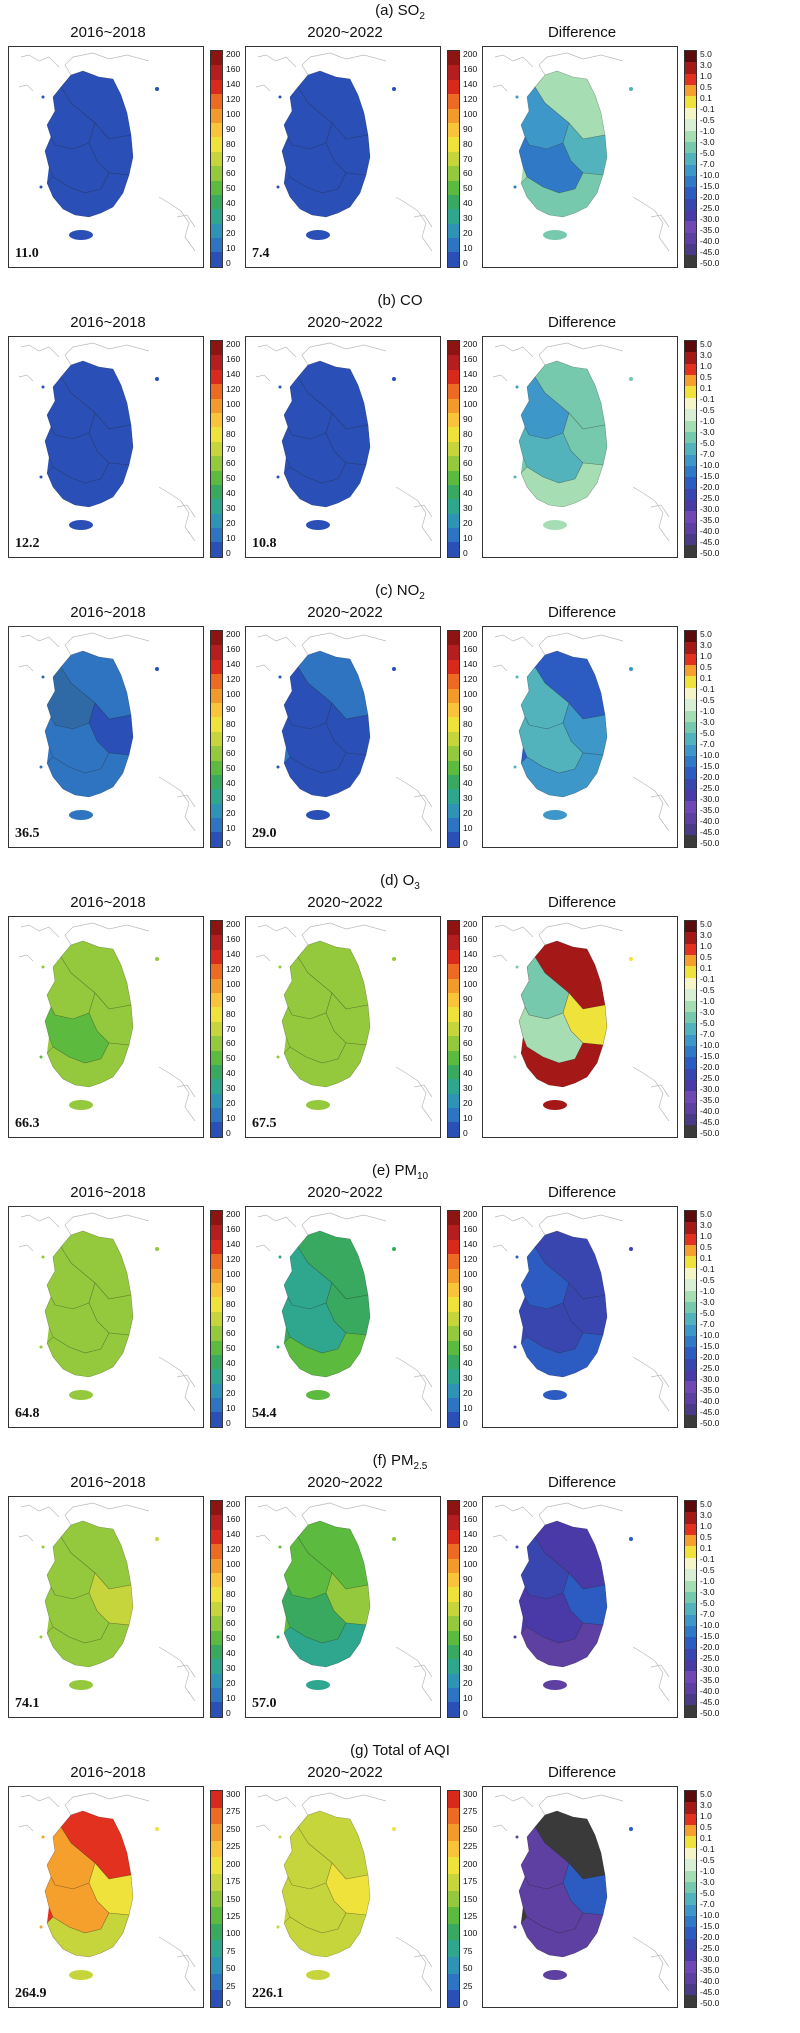  I want to click on jeju-island, so click(555, 1975).